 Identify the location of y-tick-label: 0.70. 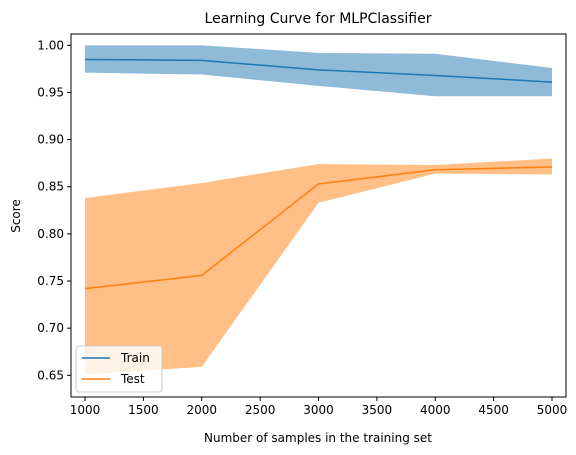
(50, 328).